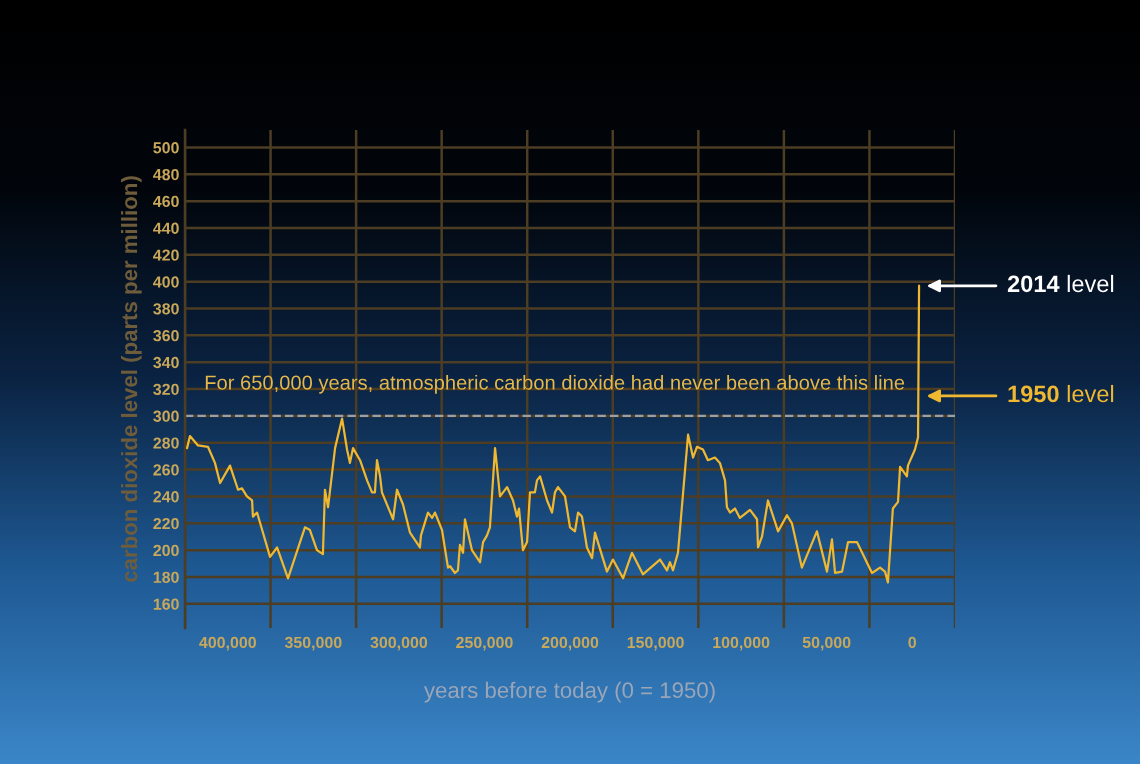 Image resolution: width=1140 pixels, height=764 pixels. Describe the element at coordinates (166, 389) in the screenshot. I see `y-tick-label: 320` at that location.